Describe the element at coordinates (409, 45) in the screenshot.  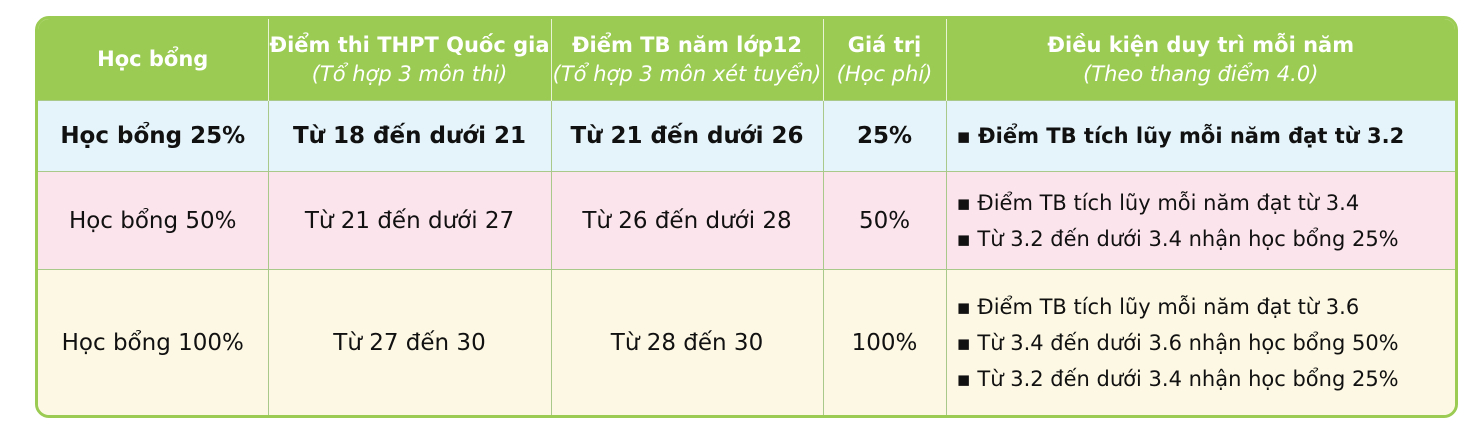
I see `header-title: Điểm thi THPT Quốc gia` at that location.